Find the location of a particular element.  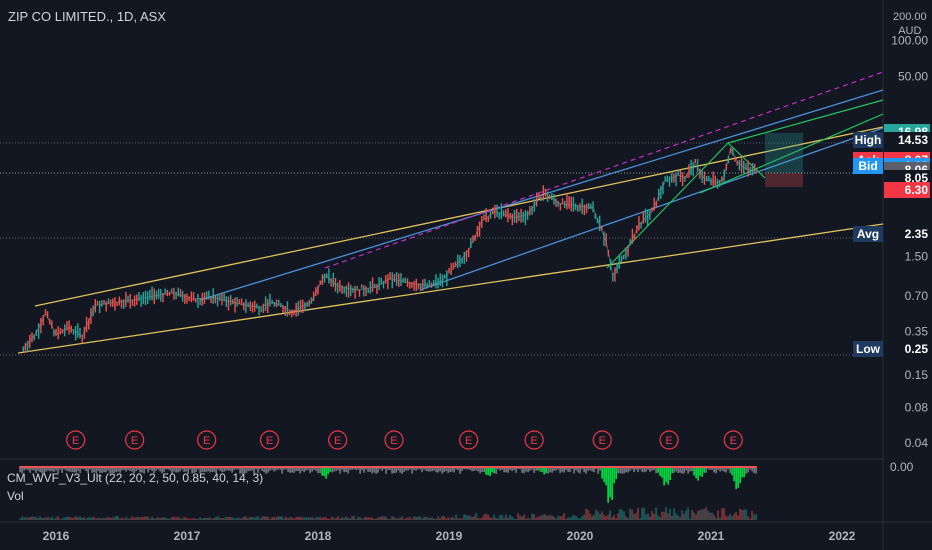

green-line-c is located at coordinates (791, 153).